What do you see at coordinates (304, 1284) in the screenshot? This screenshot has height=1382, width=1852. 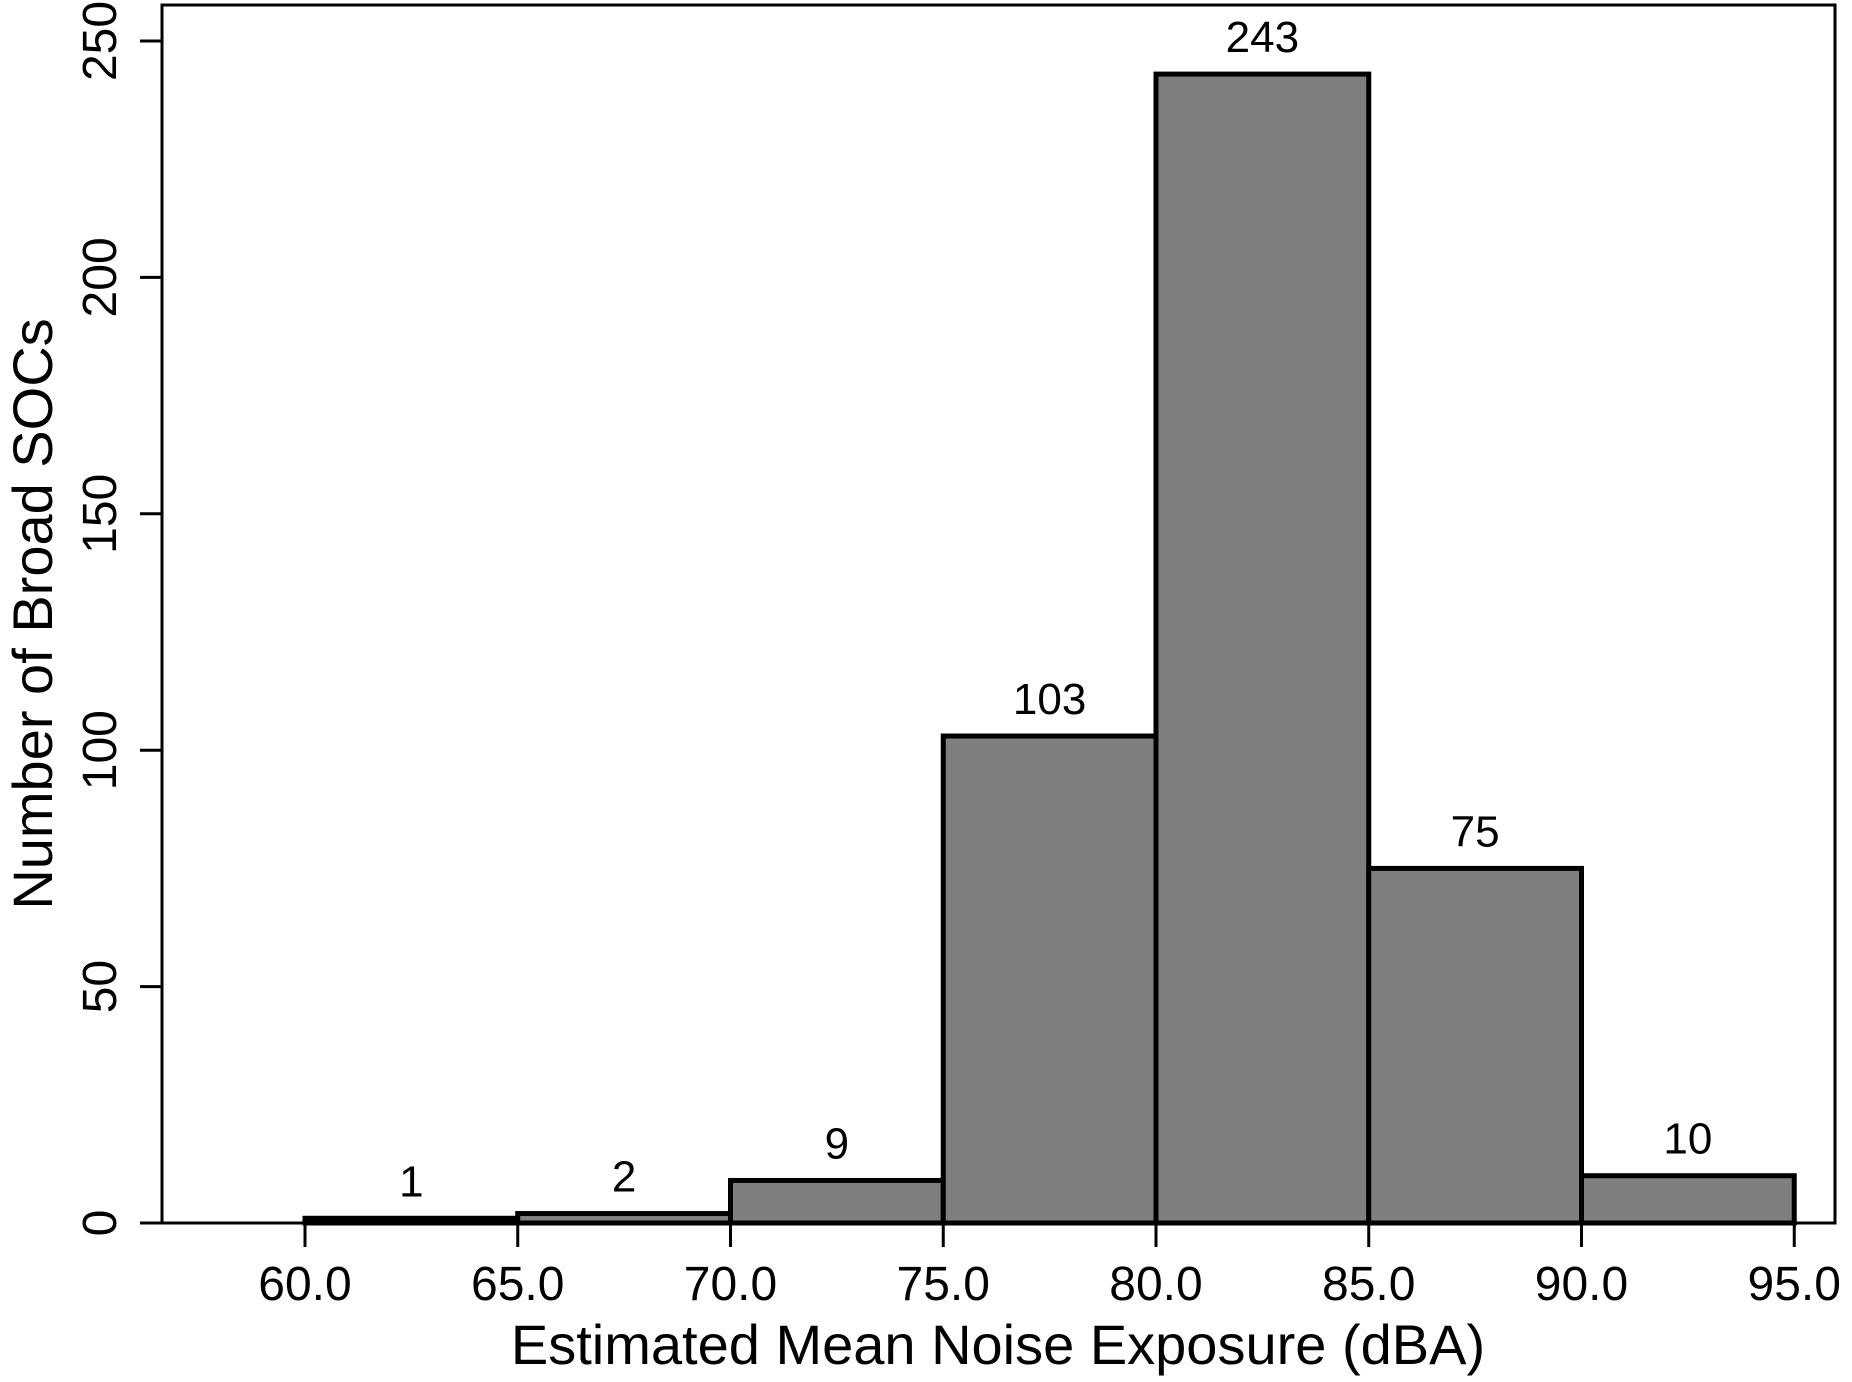 I see `x-tick-label: 60.0` at bounding box center [304, 1284].